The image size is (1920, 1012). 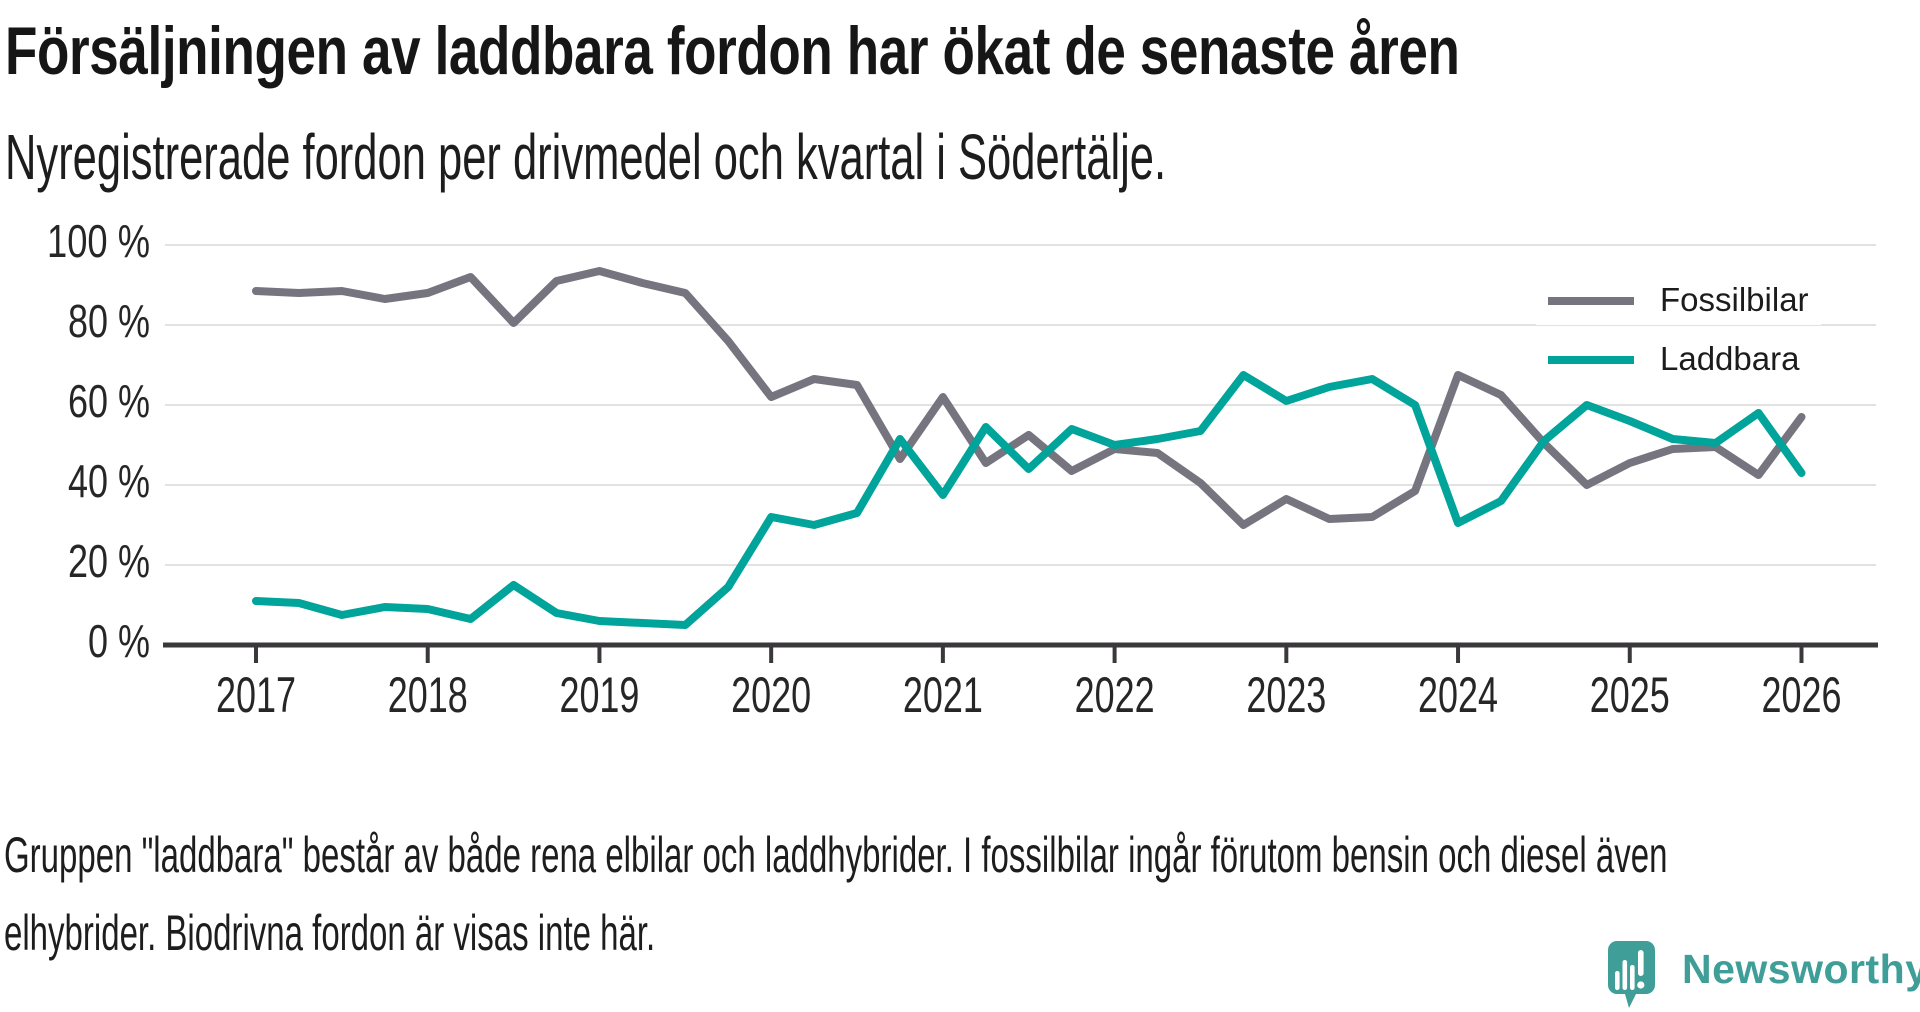 I want to click on fossilbilar-line-swatch-icon, so click(x=1591, y=301).